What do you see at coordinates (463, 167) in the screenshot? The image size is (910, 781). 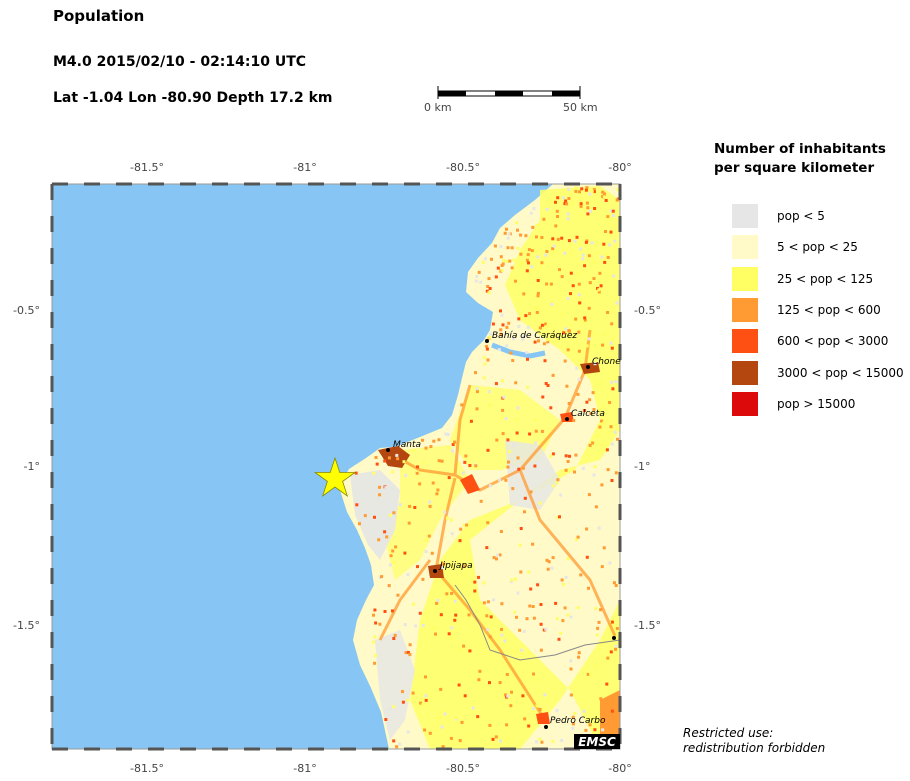 I see `lon-label-top-3: -80.5°` at bounding box center [463, 167].